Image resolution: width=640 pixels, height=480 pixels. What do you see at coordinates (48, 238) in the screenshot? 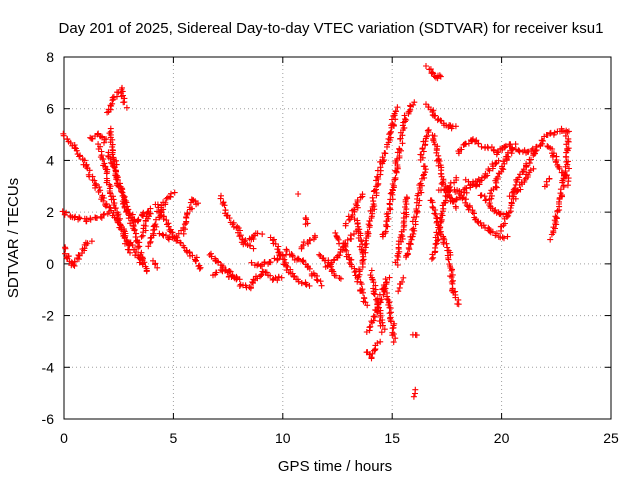
I see `y-tick-labels: -6 -4 -2 0 2 4 6 8` at bounding box center [48, 238].